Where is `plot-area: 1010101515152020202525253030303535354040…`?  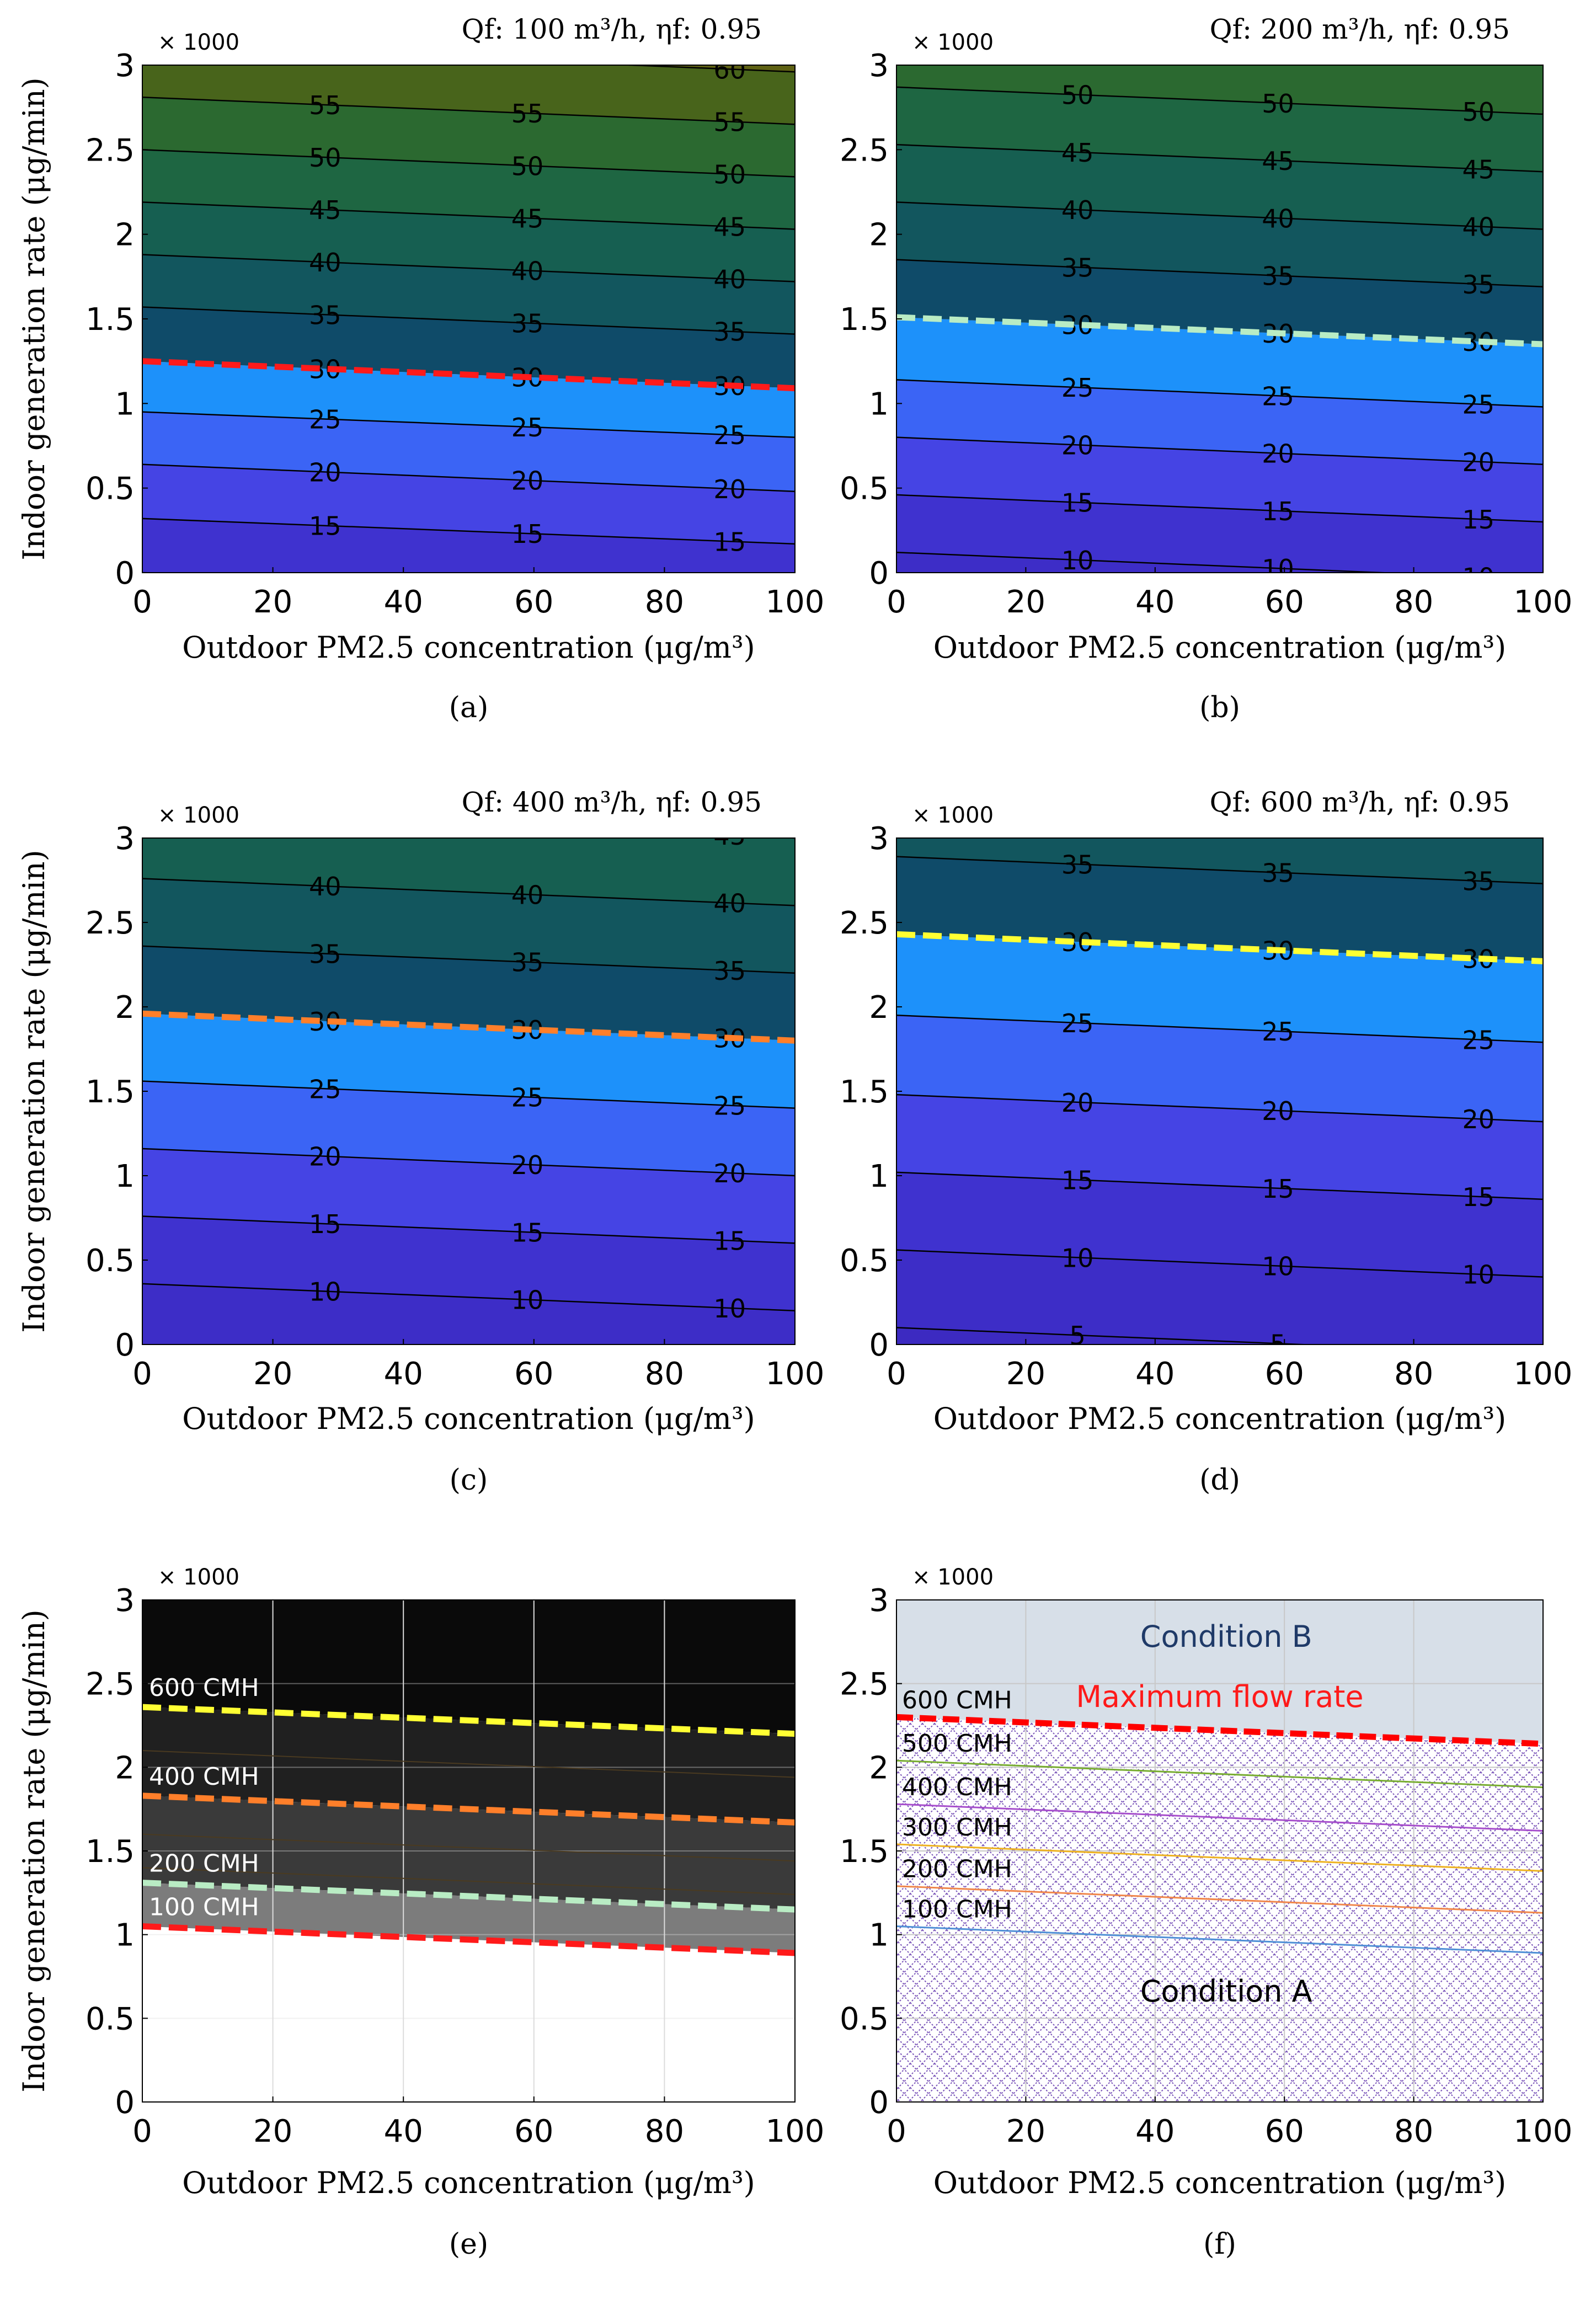 plot-area: 1010101515152020202525253030303535354040… is located at coordinates (468, 1083).